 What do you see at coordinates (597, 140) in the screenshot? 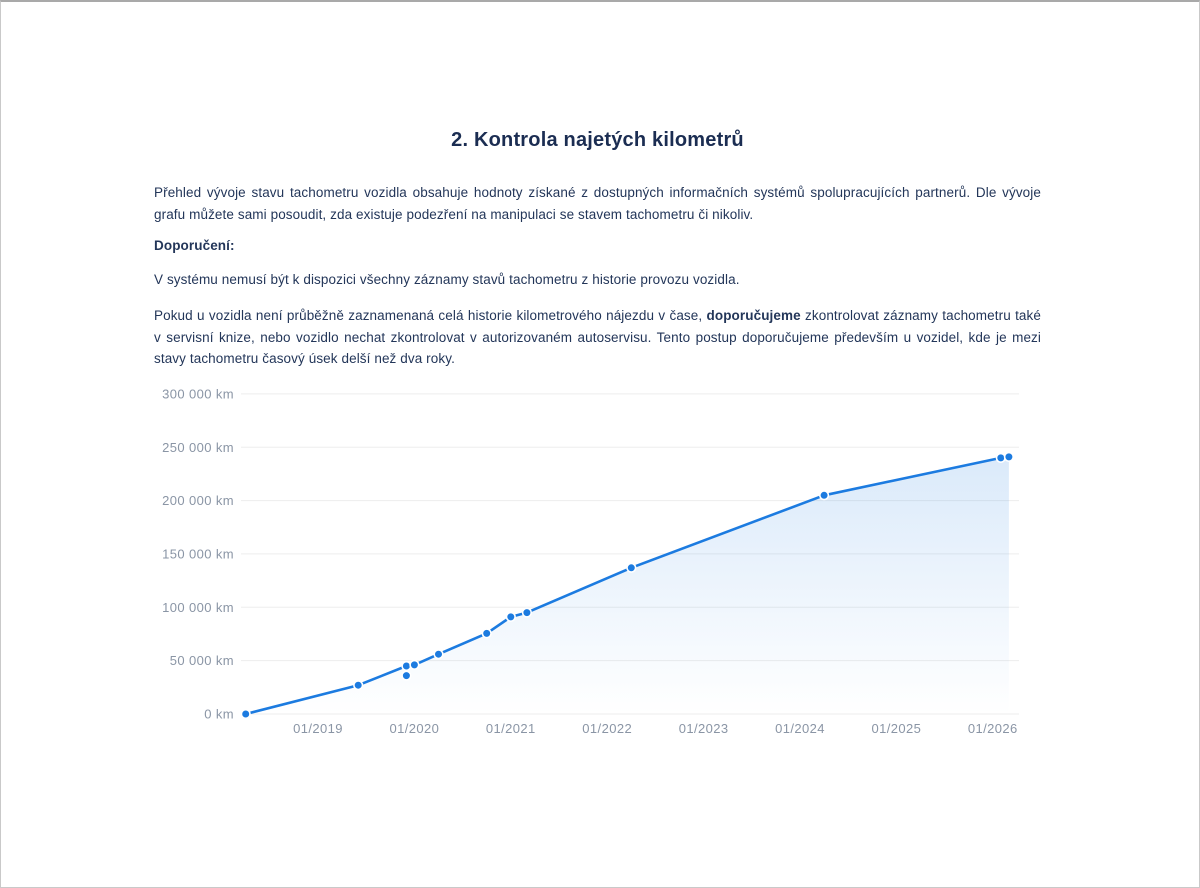
I see `section-title: 2. Kontrola najetých kilometrů` at bounding box center [597, 140].